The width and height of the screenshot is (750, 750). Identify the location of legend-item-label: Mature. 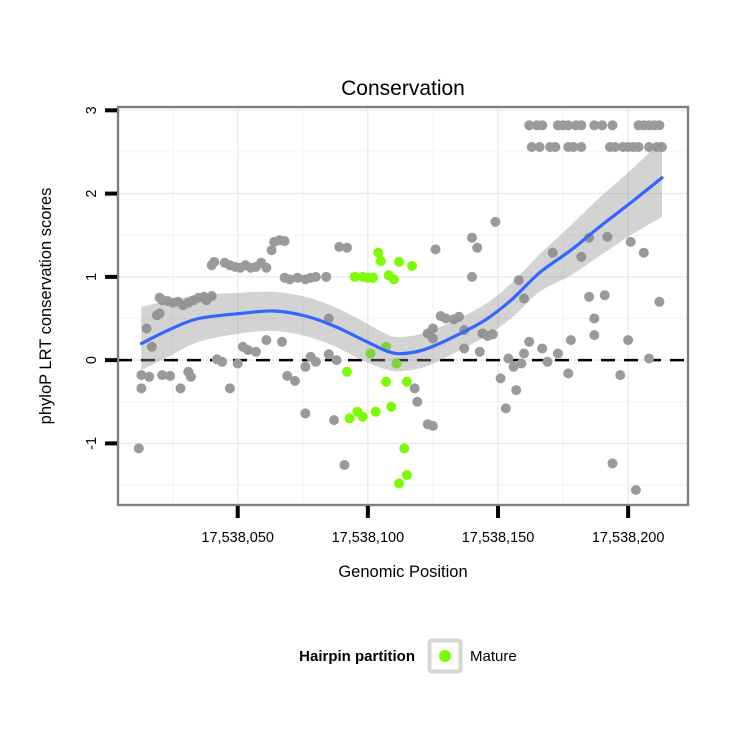
(493, 656).